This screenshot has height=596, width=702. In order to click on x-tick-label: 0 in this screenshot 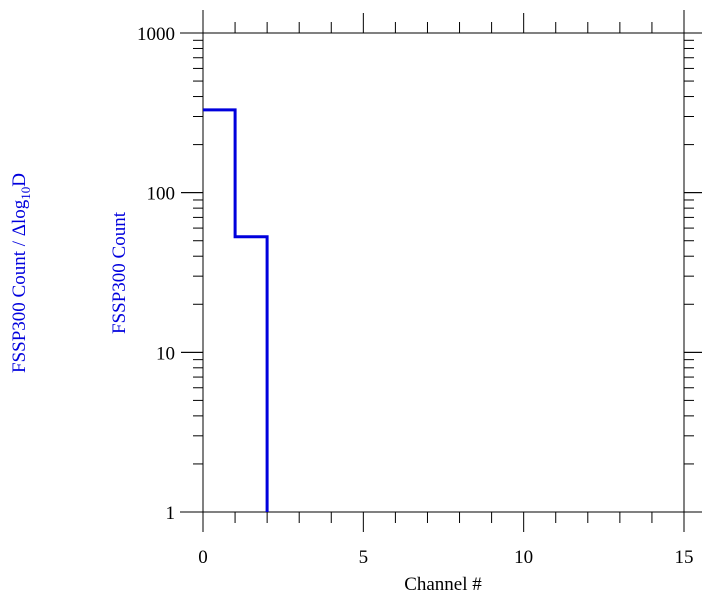, I will do `click(203, 557)`.